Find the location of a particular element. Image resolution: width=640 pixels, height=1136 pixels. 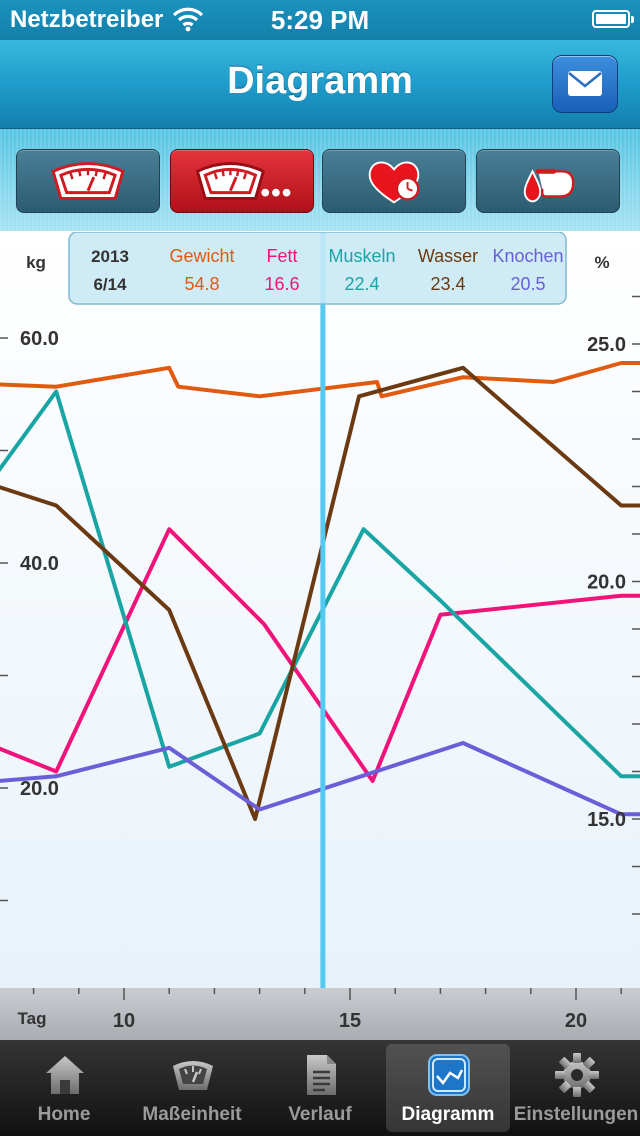

tab-settings-label: Einstellungen is located at coordinates (576, 1114).